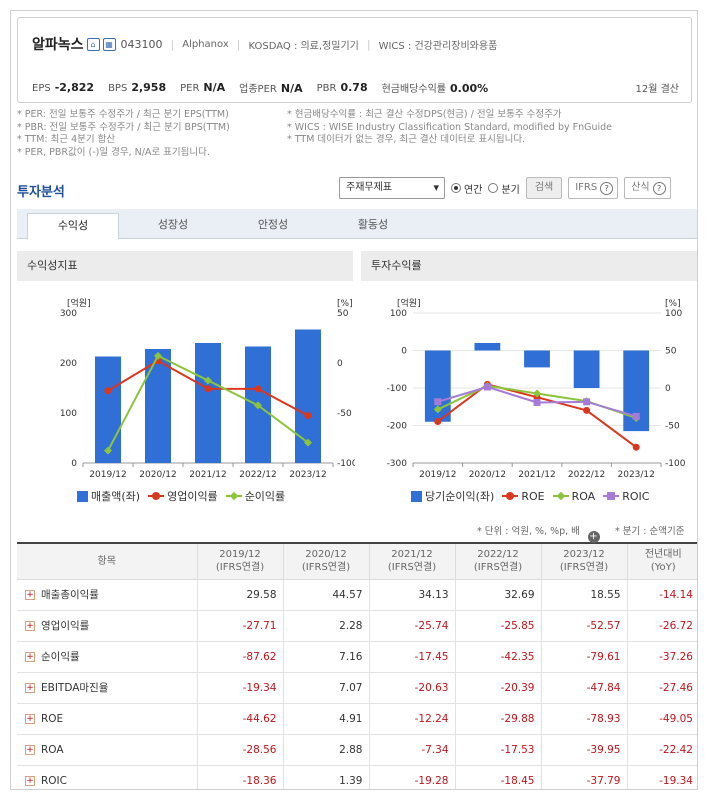  What do you see at coordinates (661, 657) in the screenshot?
I see `value-cell: -37.26` at bounding box center [661, 657].